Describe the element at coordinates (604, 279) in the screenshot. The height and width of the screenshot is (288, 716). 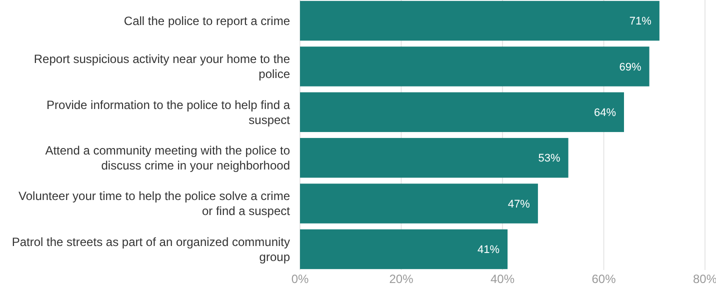
I see `x-tick-label: 60%` at that location.